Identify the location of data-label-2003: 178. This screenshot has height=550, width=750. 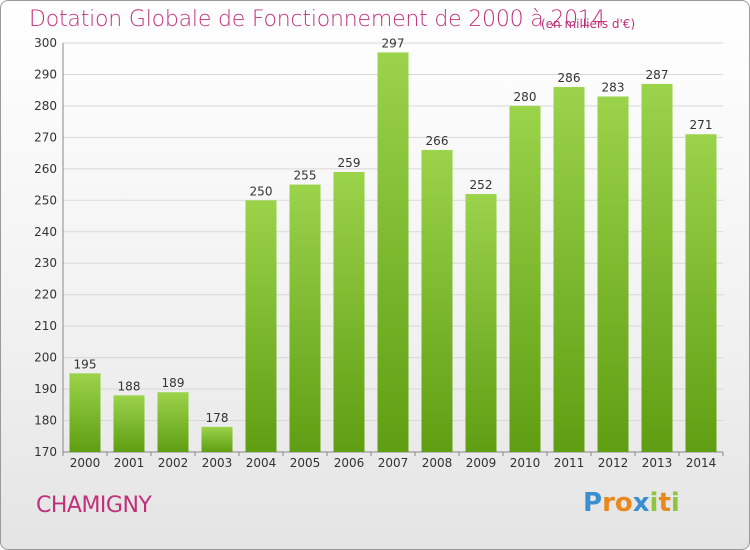
(217, 418).